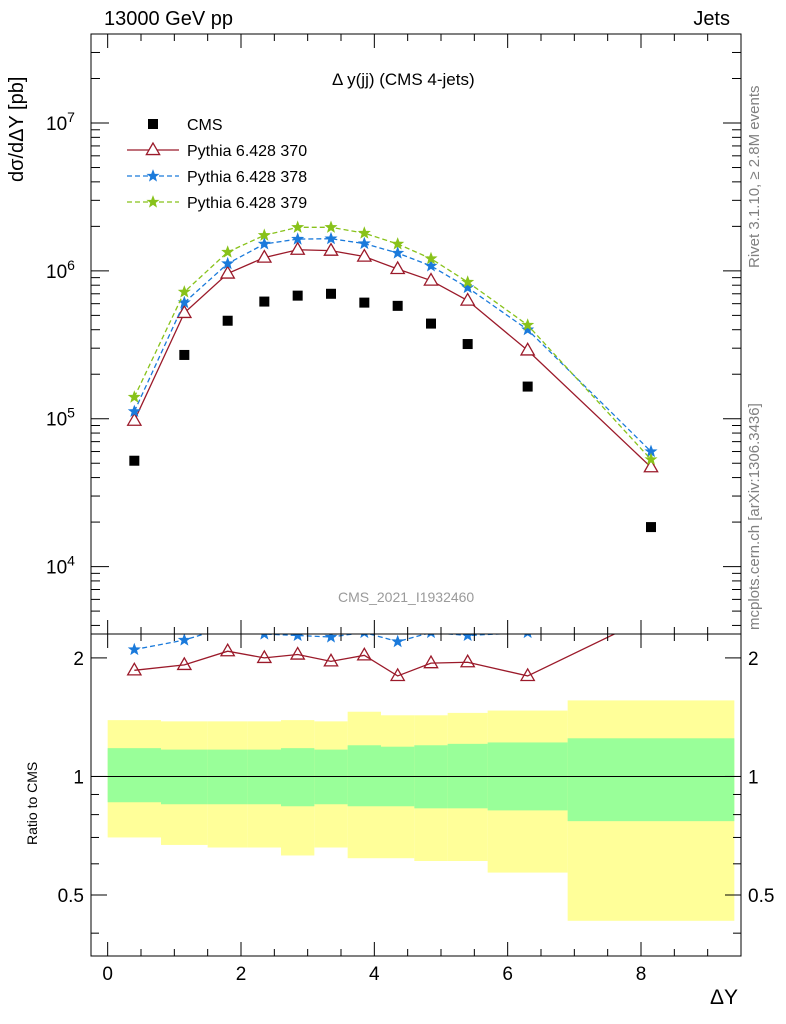  What do you see at coordinates (761, 896) in the screenshot?
I see `ratio-y-tick-label-right: 0.5` at bounding box center [761, 896].